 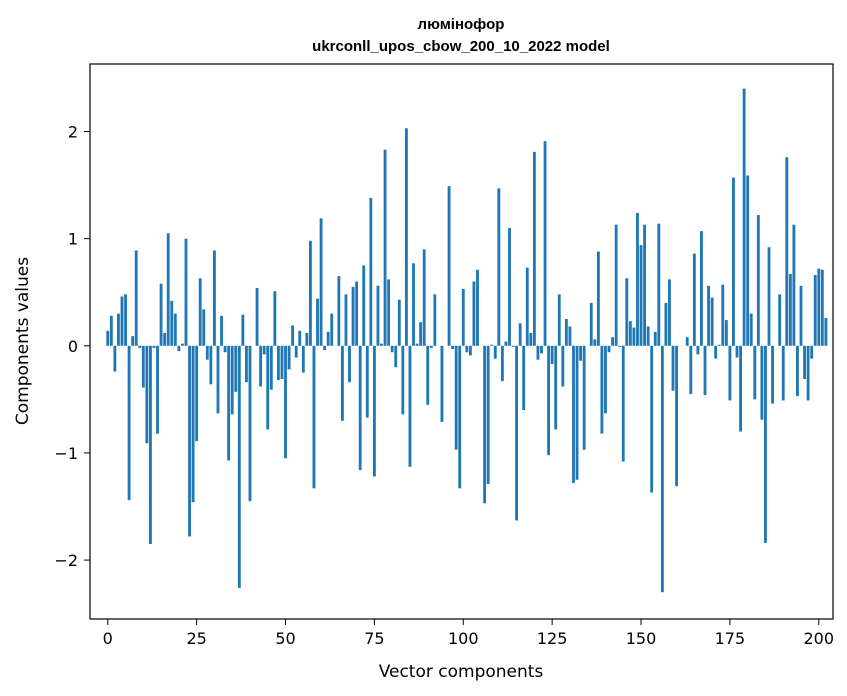 I want to click on y-tick-label: 1, so click(x=73, y=239).